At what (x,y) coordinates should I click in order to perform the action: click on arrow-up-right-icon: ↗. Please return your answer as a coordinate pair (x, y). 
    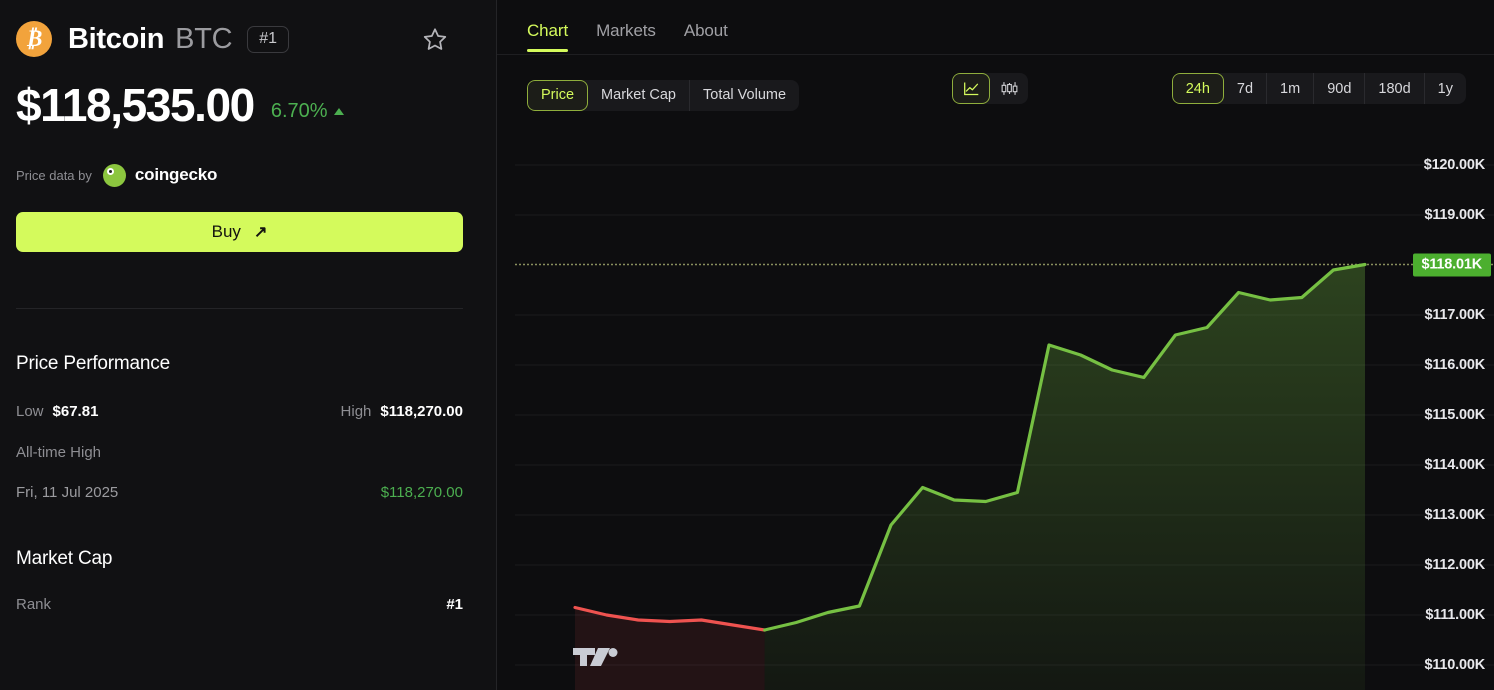
    Looking at the image, I should click on (260, 232).